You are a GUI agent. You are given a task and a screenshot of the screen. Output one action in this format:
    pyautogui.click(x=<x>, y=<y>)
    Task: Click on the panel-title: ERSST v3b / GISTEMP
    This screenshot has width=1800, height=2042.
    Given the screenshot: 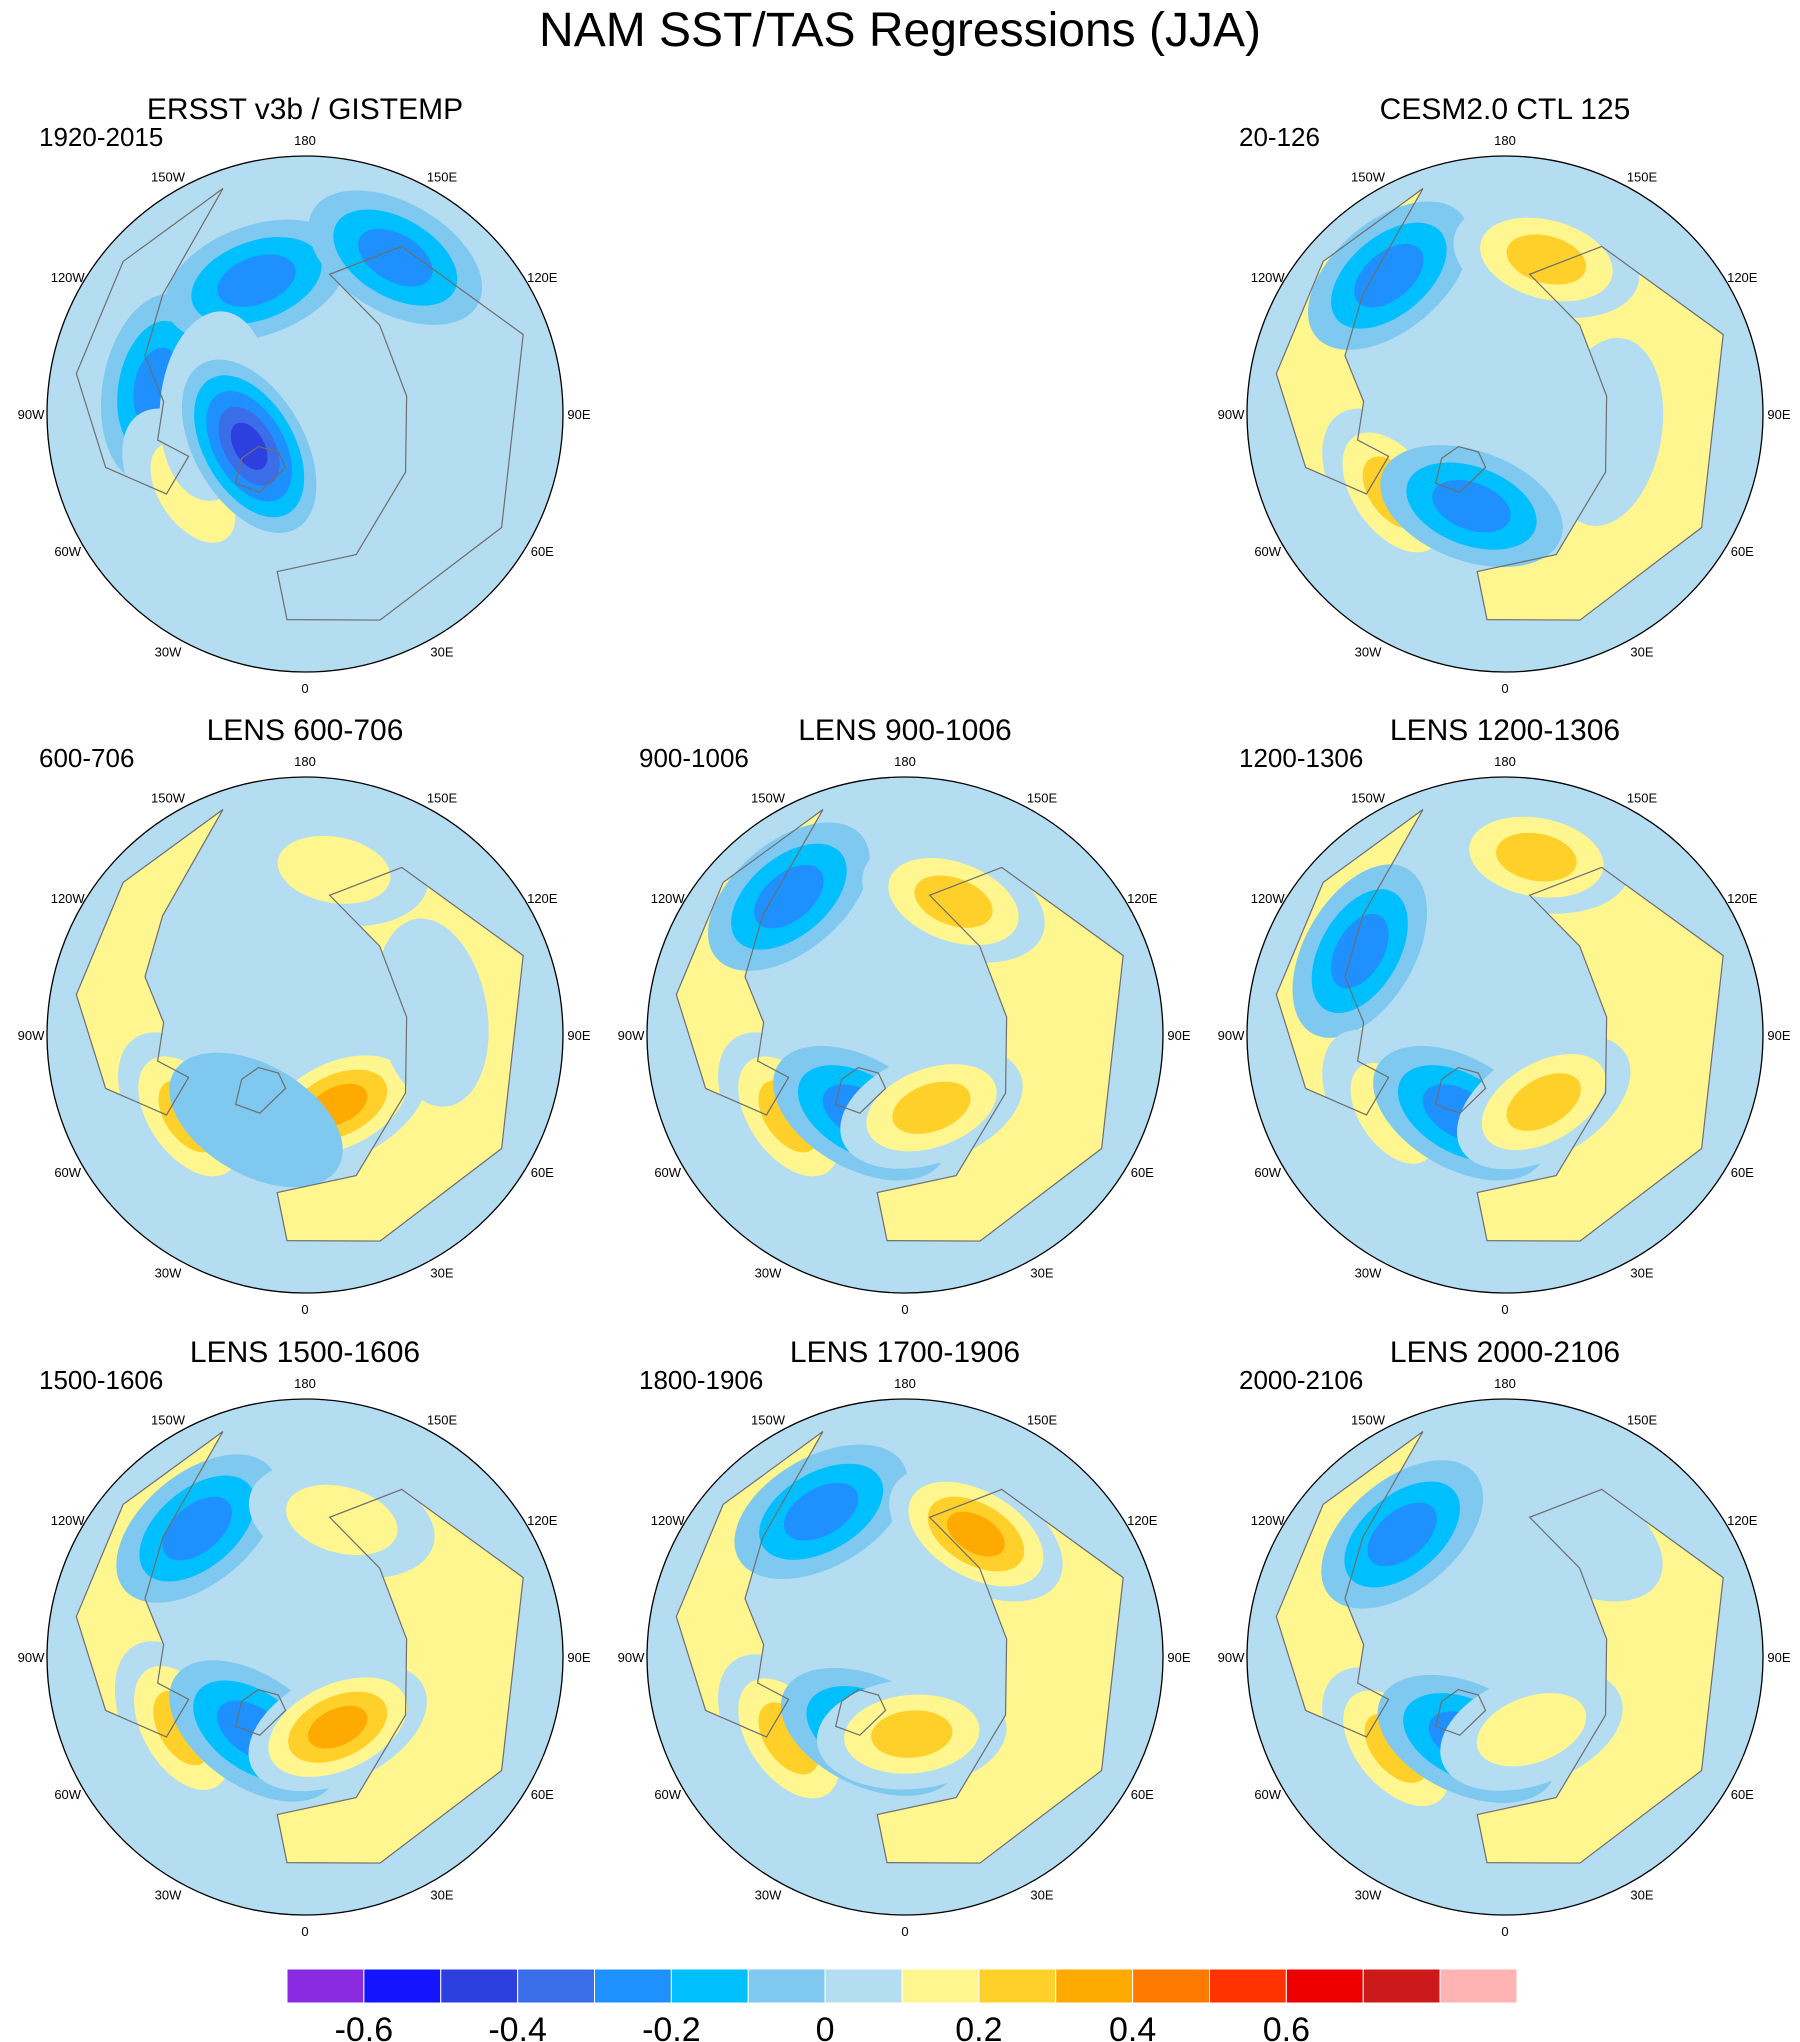 What is the action you would take?
    pyautogui.click(x=305, y=109)
    